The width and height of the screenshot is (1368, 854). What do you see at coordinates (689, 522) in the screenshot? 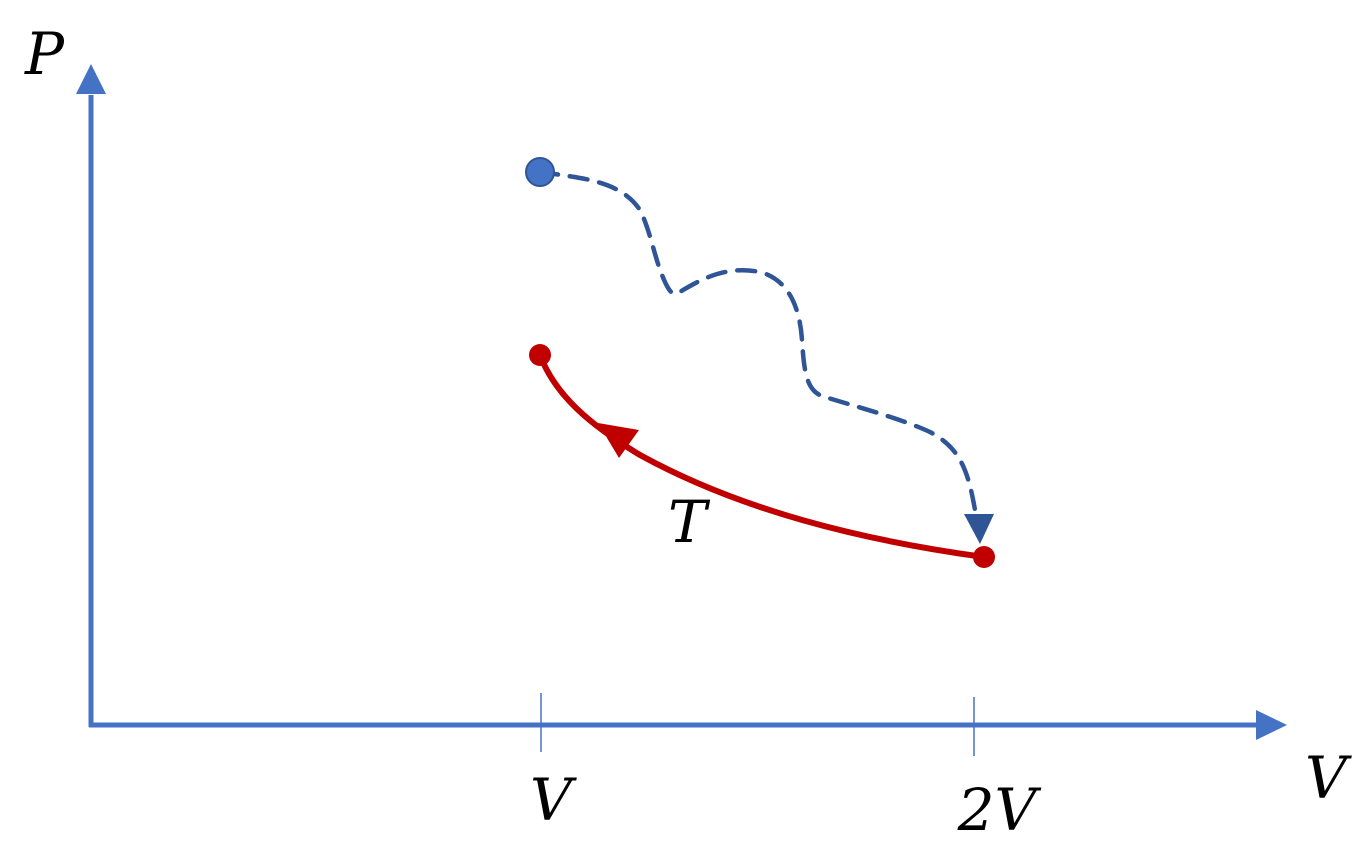
I see `isotherm-label: T` at bounding box center [689, 522].